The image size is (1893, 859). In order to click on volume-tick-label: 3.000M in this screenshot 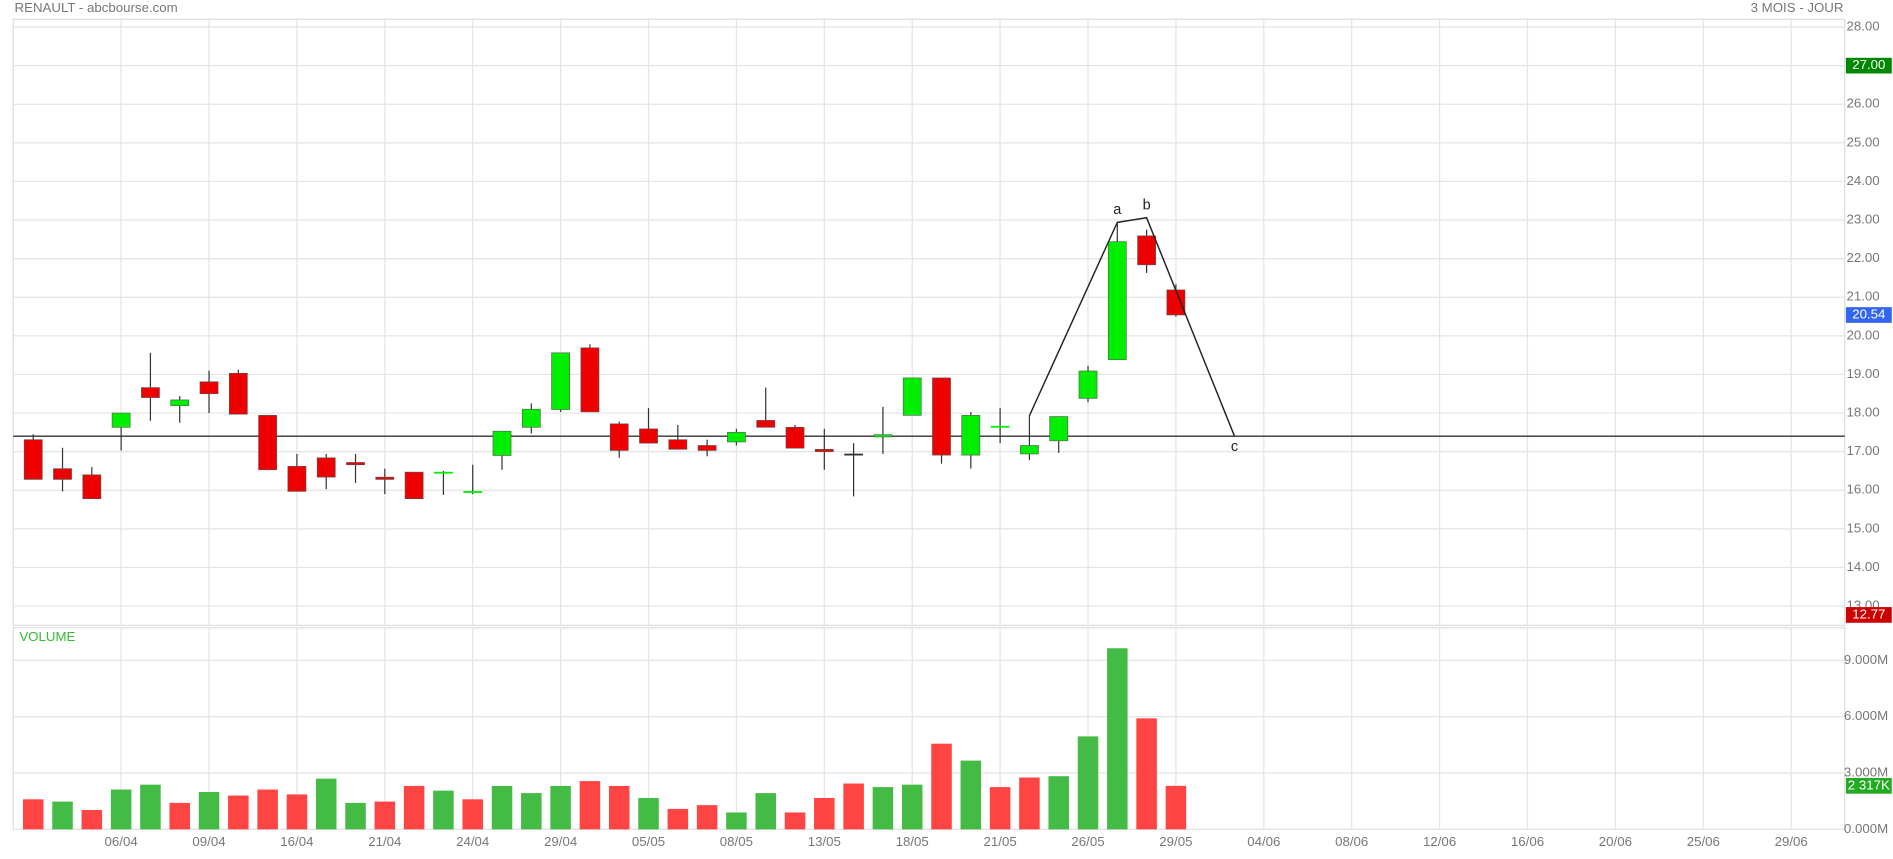, I will do `click(1866, 772)`.